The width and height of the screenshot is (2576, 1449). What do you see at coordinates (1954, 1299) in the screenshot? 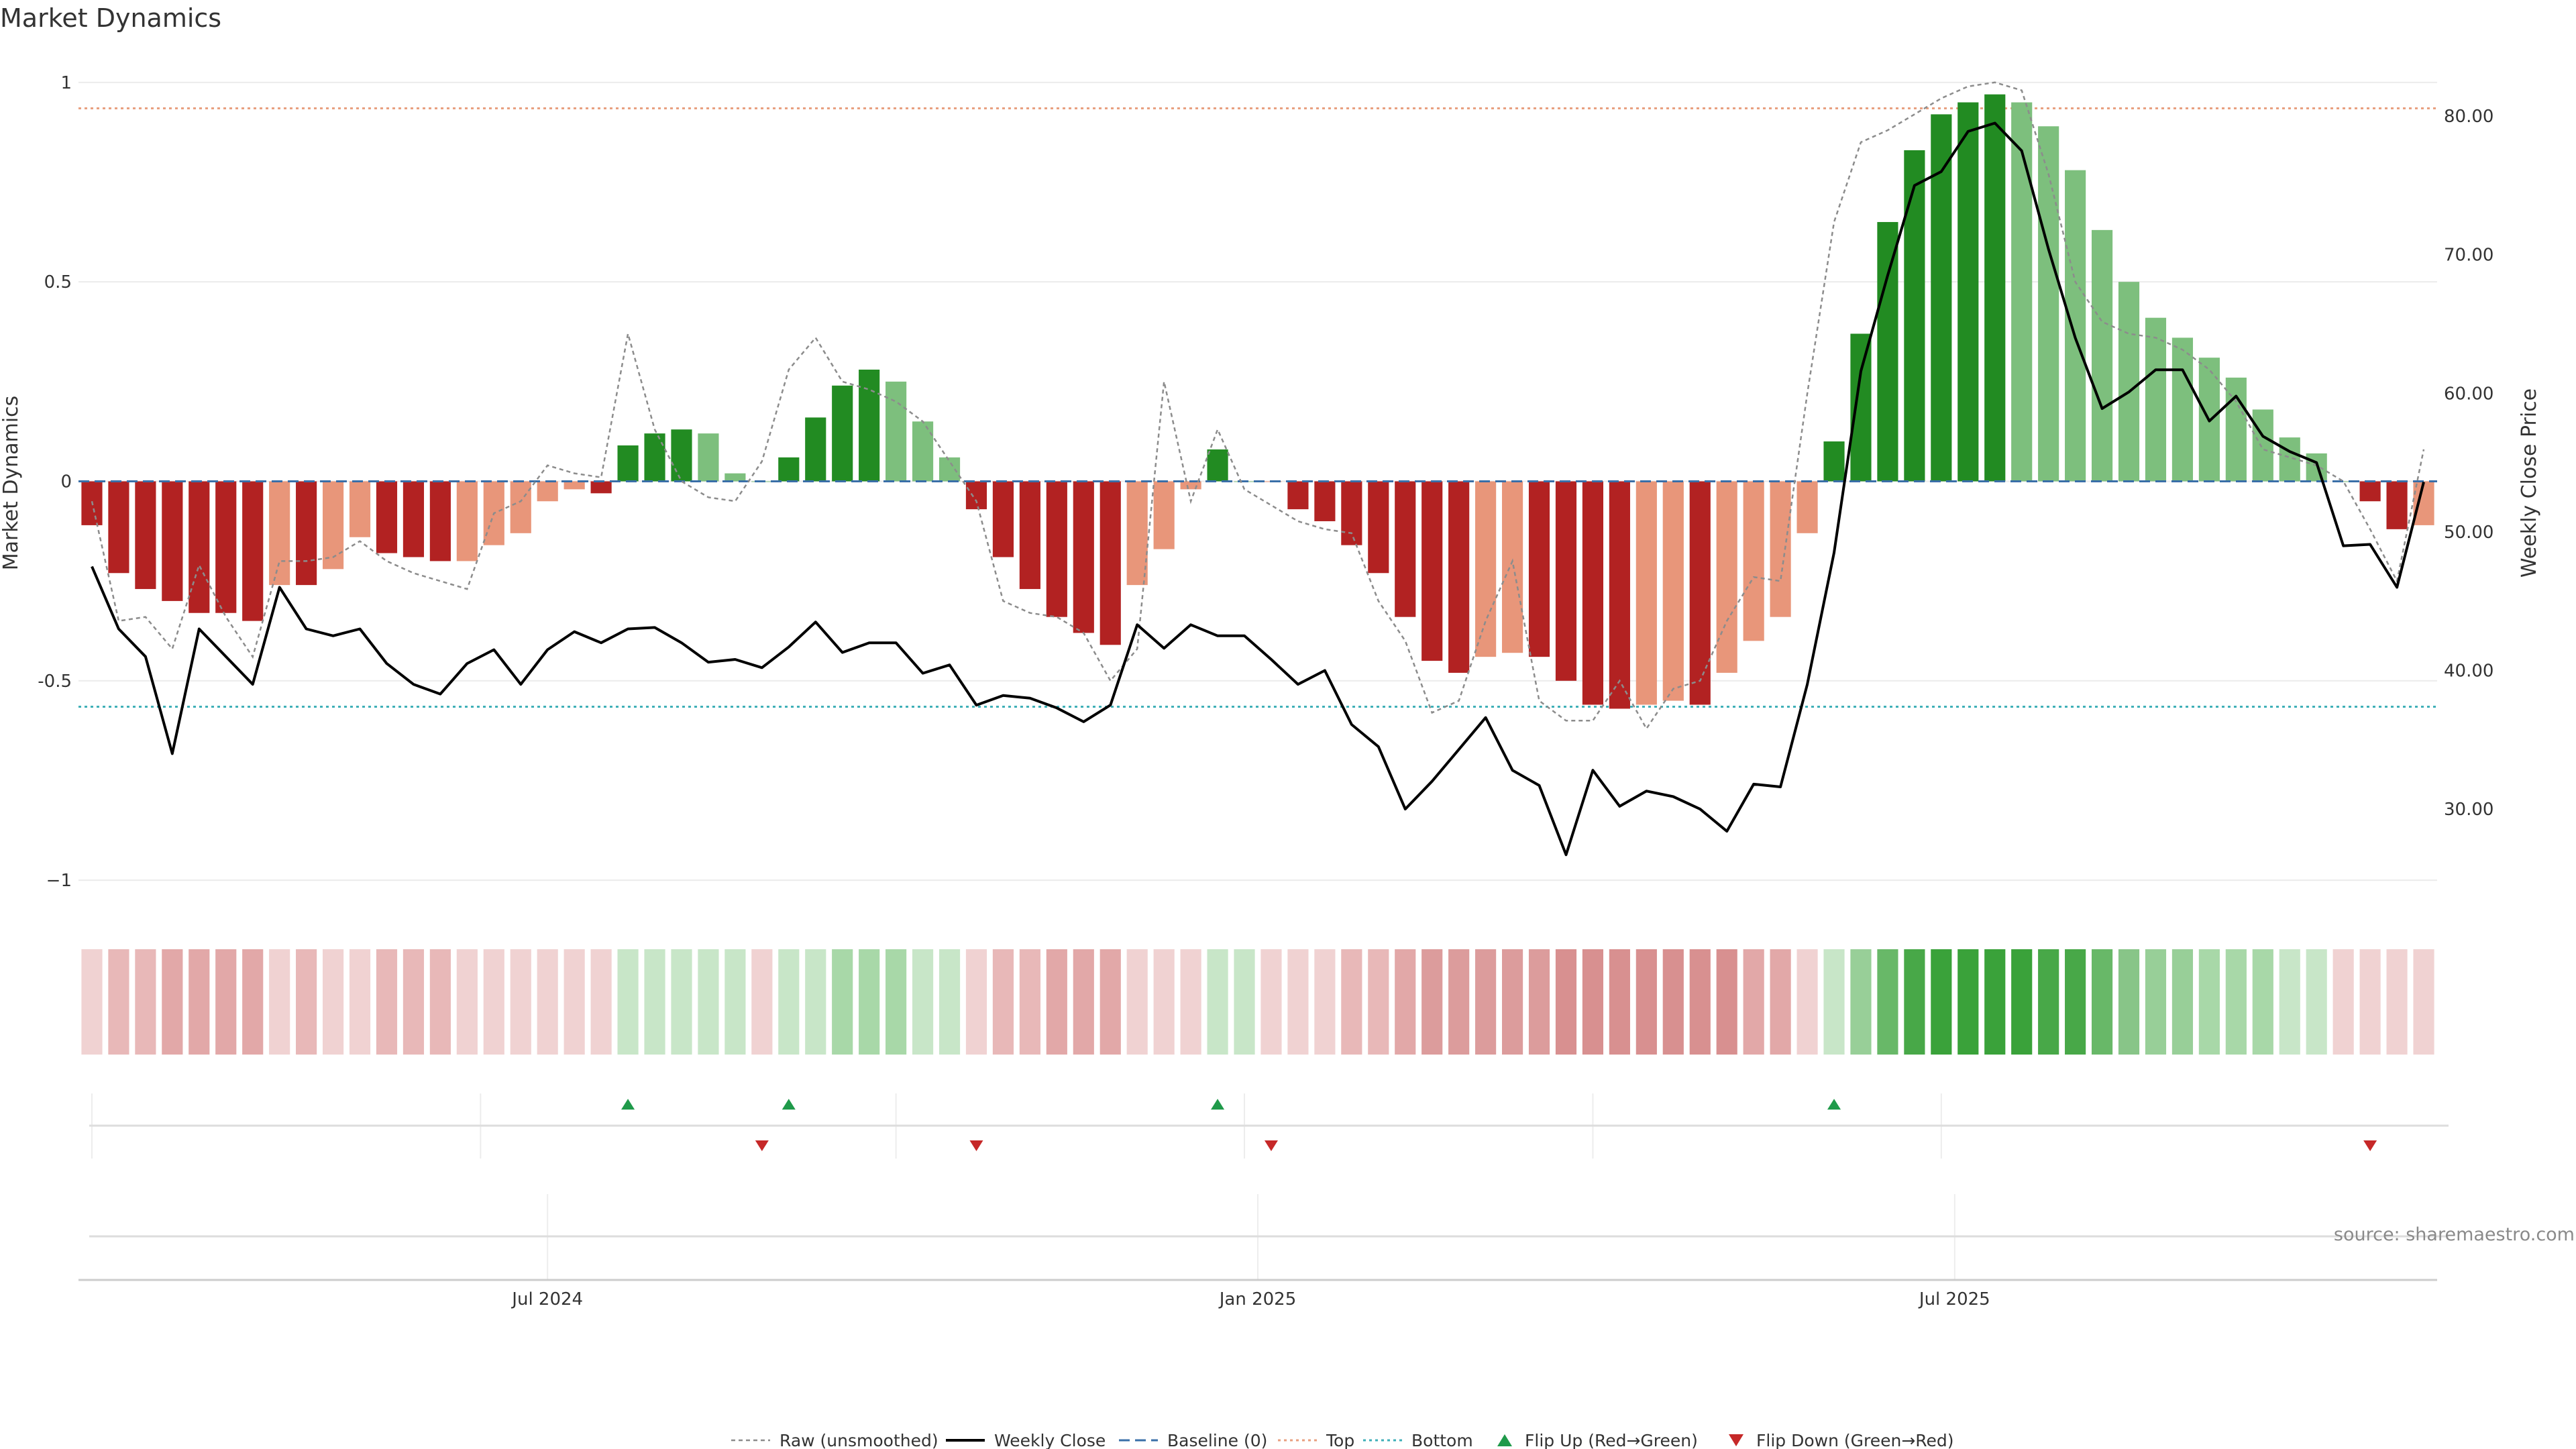
I see `x-tick-label: Jul 2025` at bounding box center [1954, 1299].